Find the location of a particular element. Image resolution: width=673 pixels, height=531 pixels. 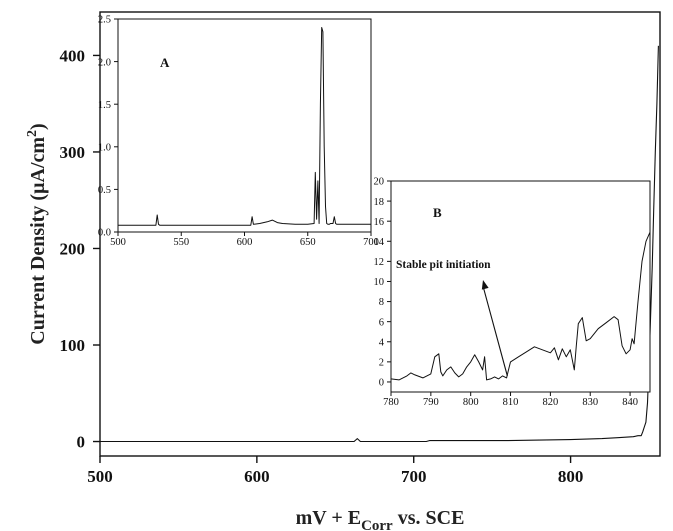

inset-a-y-tick-label: 1.5 is located at coordinates (104, 105).